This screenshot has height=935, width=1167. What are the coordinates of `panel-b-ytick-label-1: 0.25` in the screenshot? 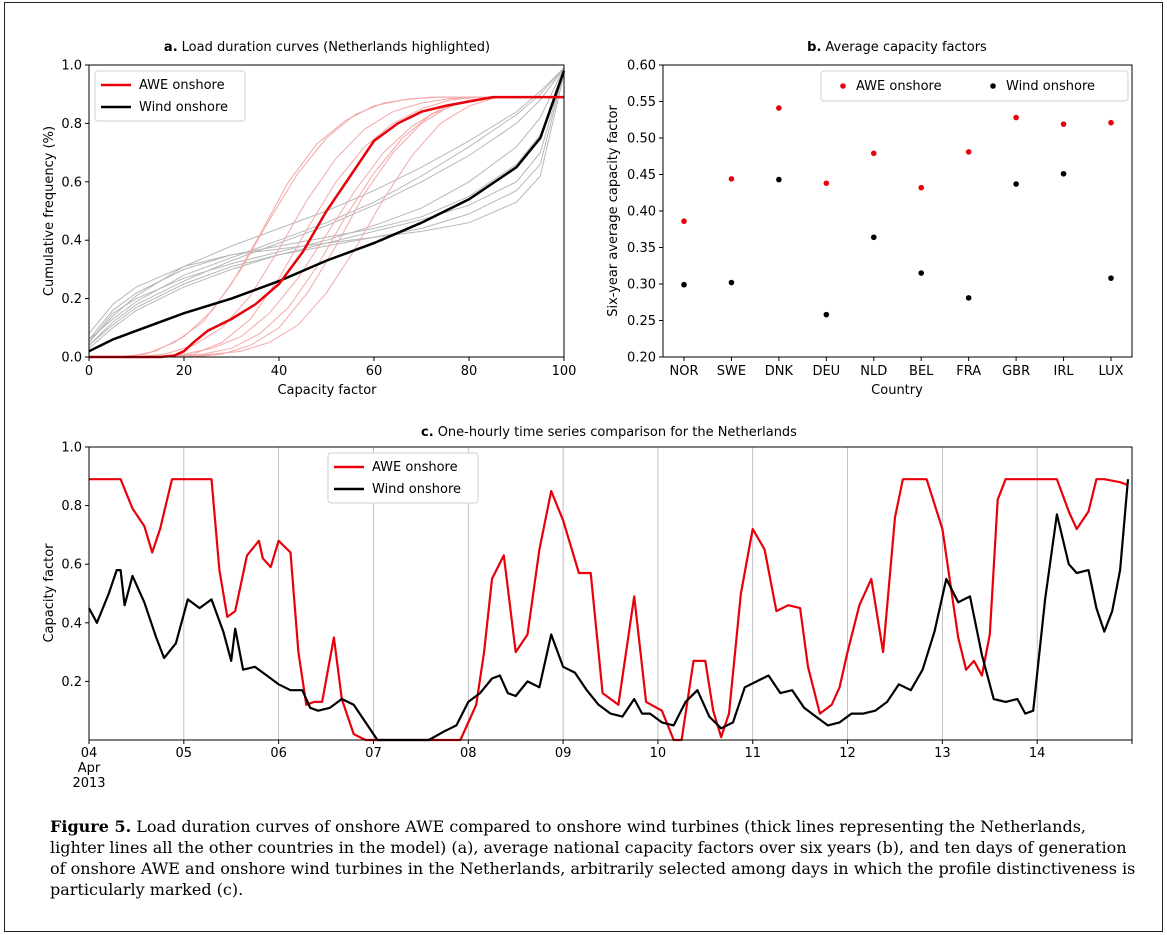 It's located at (641, 321).